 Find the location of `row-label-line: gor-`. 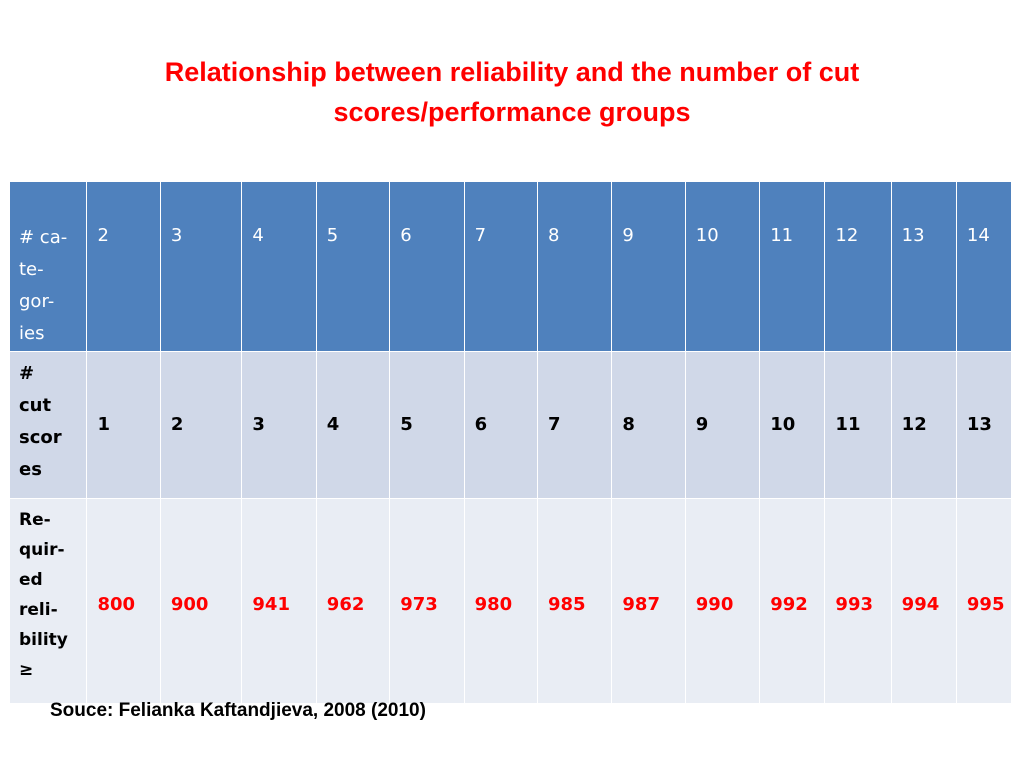

row-label-line: gor- is located at coordinates (37, 301).